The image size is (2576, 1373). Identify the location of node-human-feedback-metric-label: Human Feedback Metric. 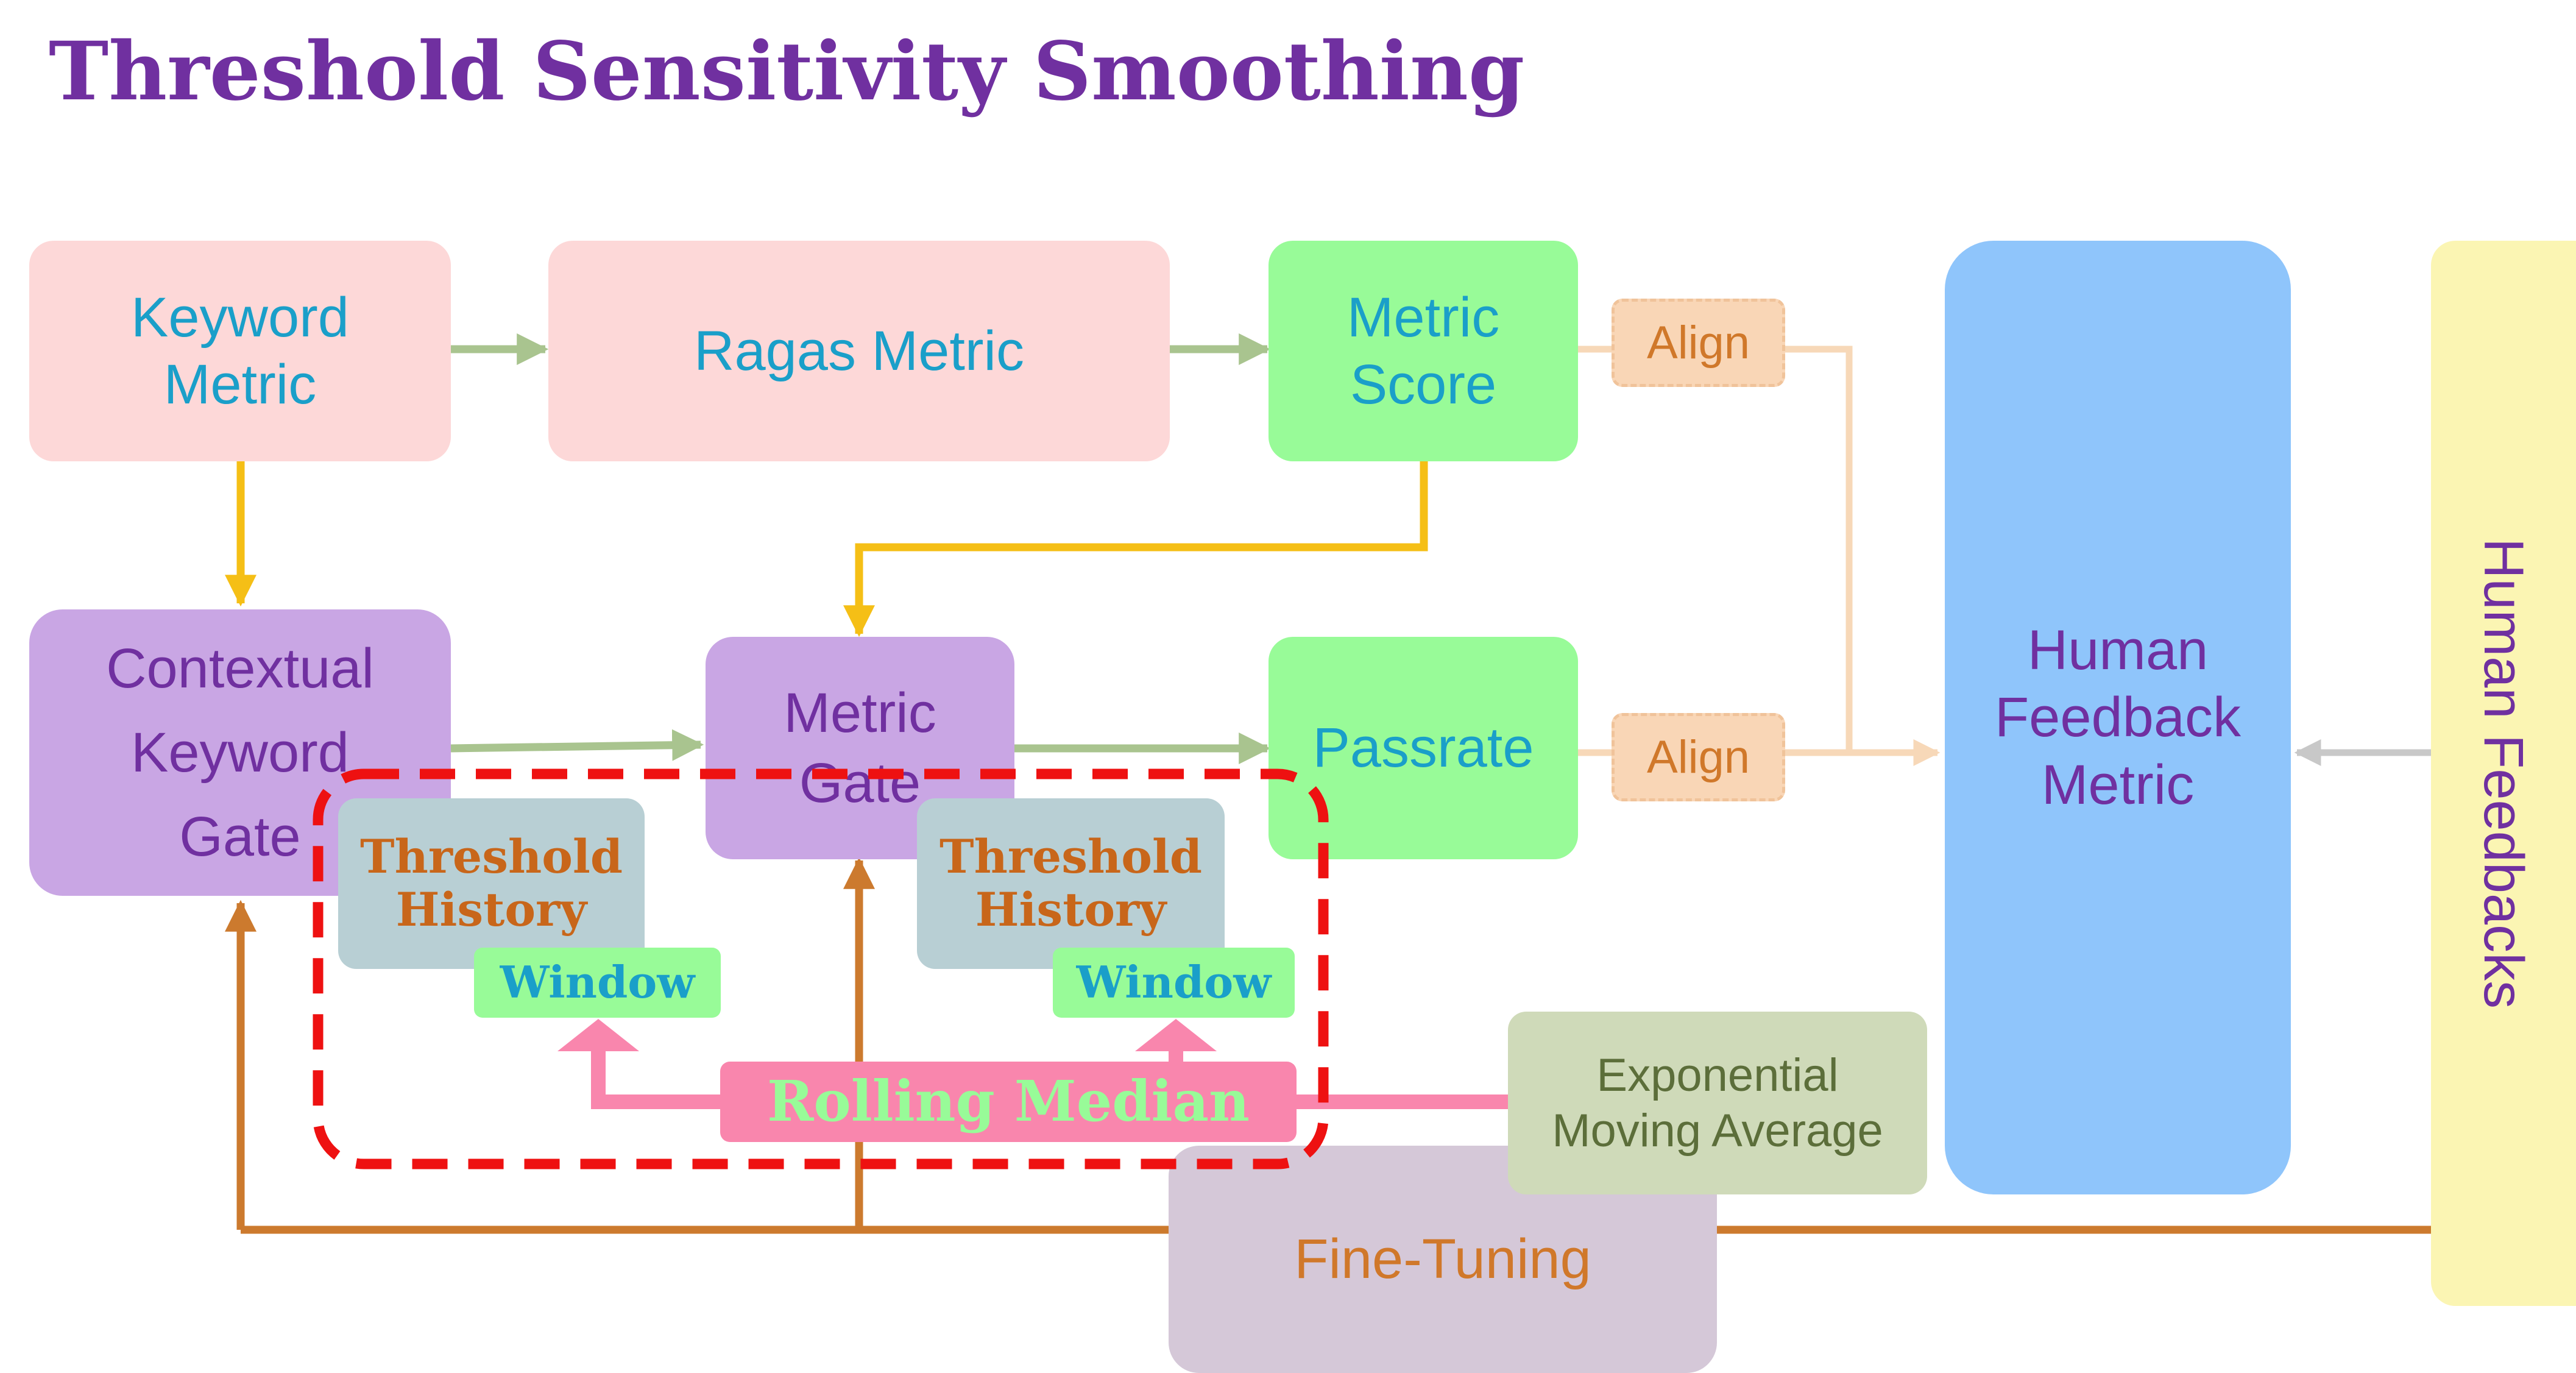
(2118, 717).